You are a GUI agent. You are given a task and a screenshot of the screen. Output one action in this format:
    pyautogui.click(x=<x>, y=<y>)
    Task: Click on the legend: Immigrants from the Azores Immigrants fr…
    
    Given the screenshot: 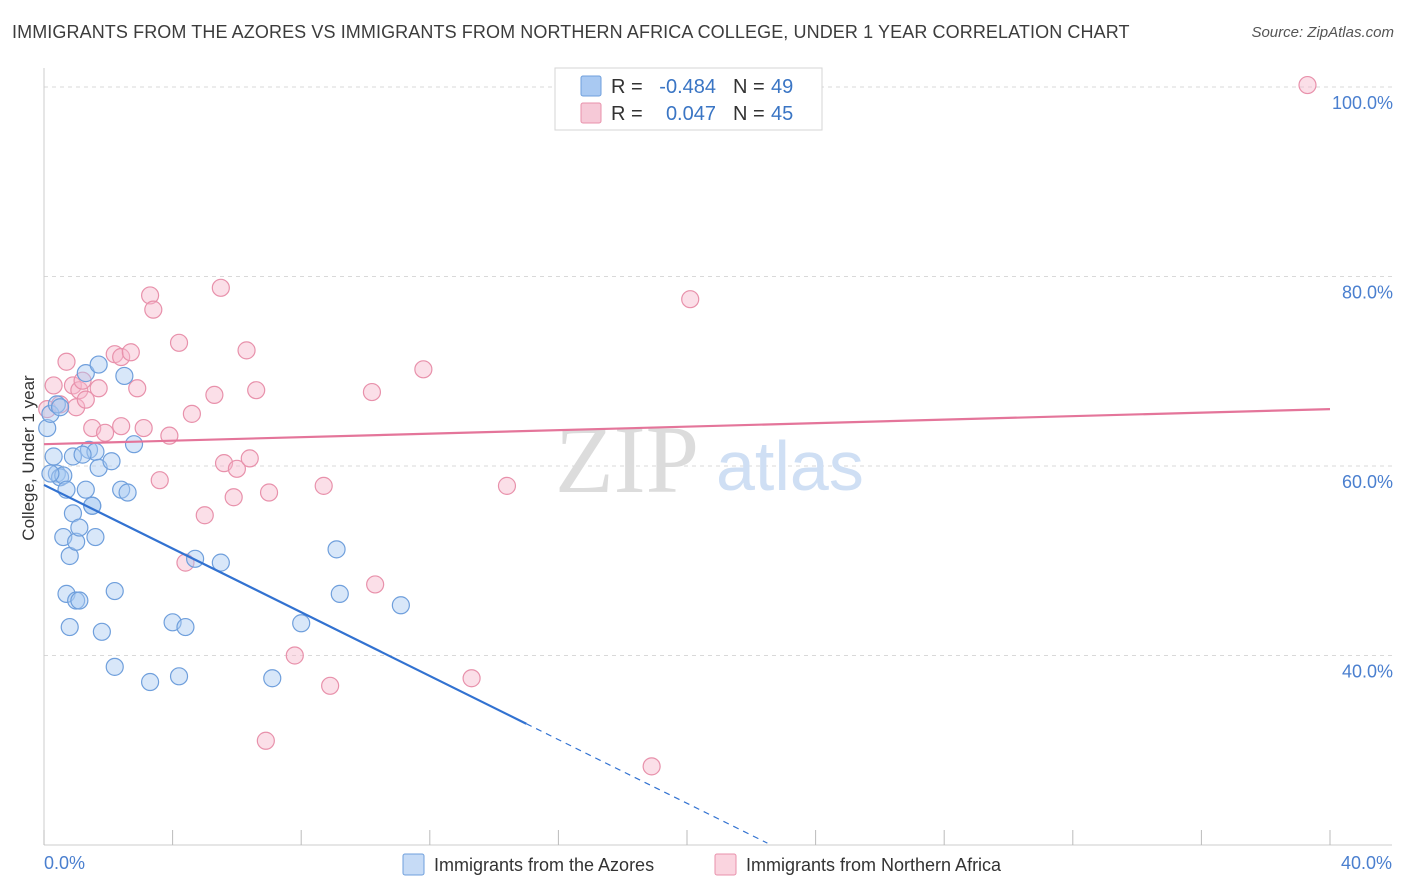 What is the action you would take?
    pyautogui.click(x=702, y=864)
    